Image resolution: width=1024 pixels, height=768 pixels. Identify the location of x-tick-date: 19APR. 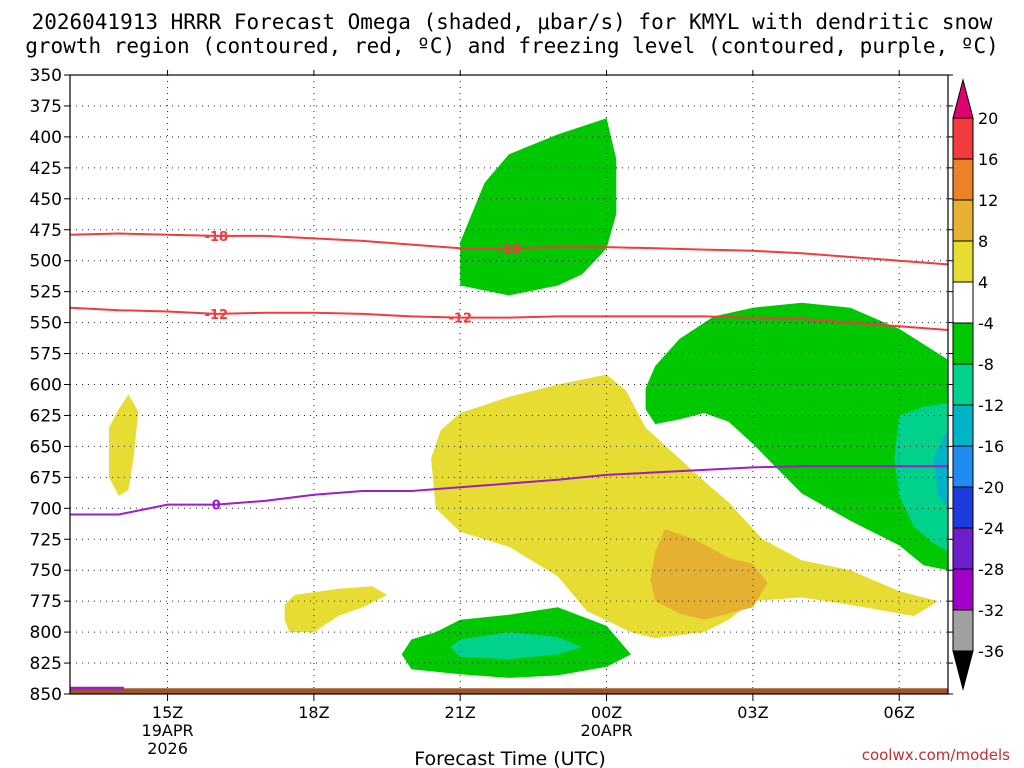
(168, 730).